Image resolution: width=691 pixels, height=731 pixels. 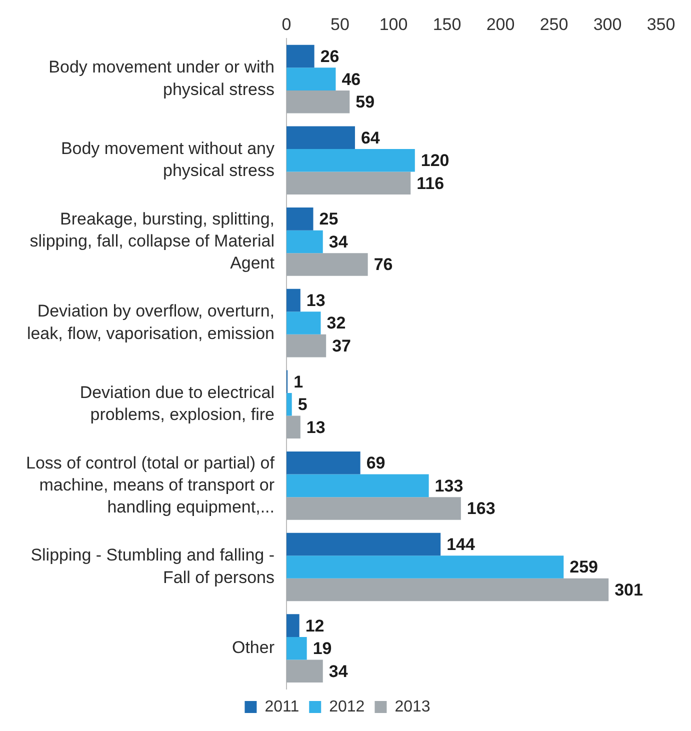 I want to click on data-label: 120, so click(x=435, y=160).